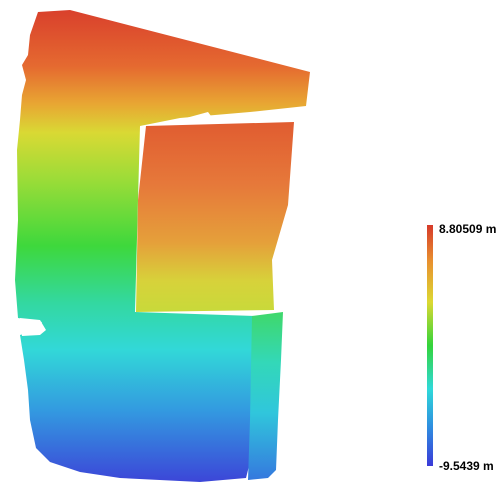 Image resolution: width=498 pixels, height=494 pixels. What do you see at coordinates (215, 217) in the screenshot?
I see `elevated-structure` at bounding box center [215, 217].